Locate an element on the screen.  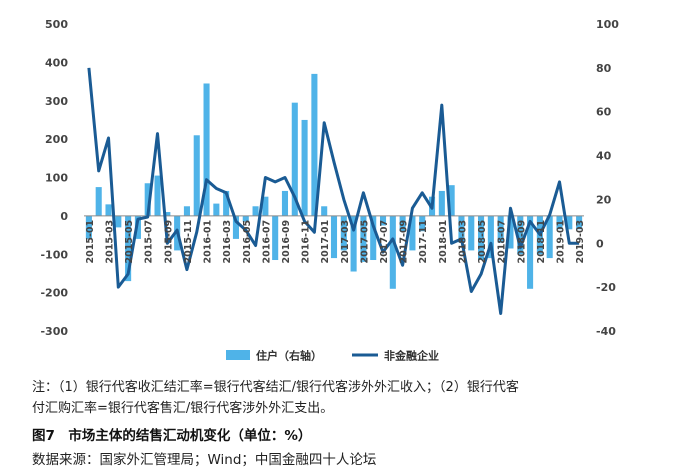
left-axis-tick: -100 is located at coordinates (54, 254).